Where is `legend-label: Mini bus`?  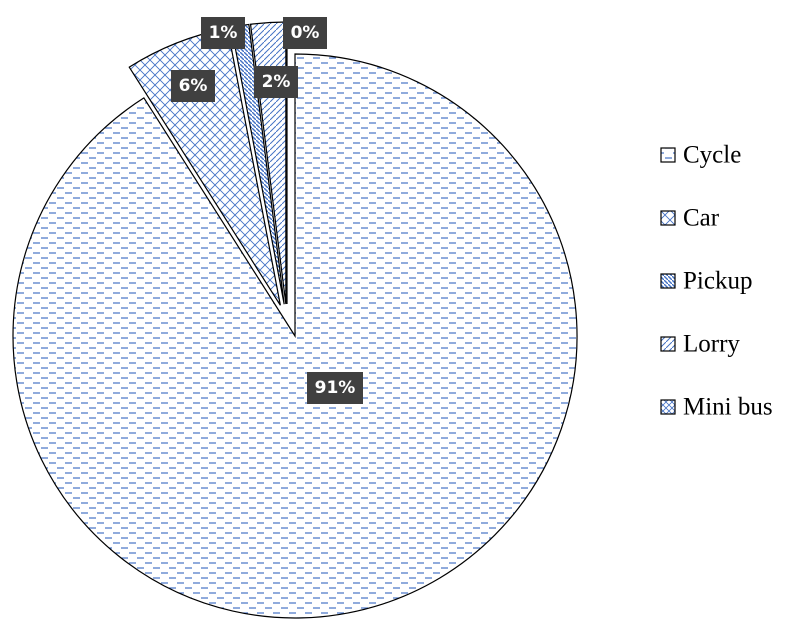 legend-label: Mini bus is located at coordinates (728, 407).